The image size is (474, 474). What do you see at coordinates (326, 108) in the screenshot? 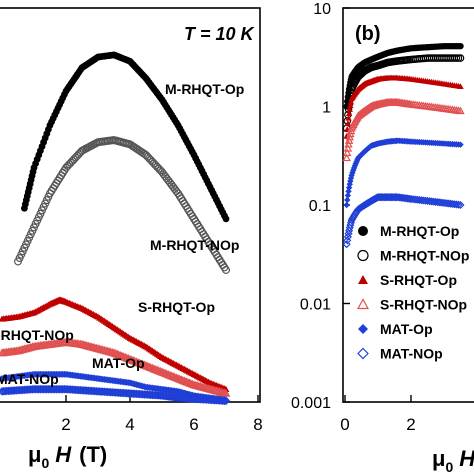
I see `y-tick-label: 1` at bounding box center [326, 108].